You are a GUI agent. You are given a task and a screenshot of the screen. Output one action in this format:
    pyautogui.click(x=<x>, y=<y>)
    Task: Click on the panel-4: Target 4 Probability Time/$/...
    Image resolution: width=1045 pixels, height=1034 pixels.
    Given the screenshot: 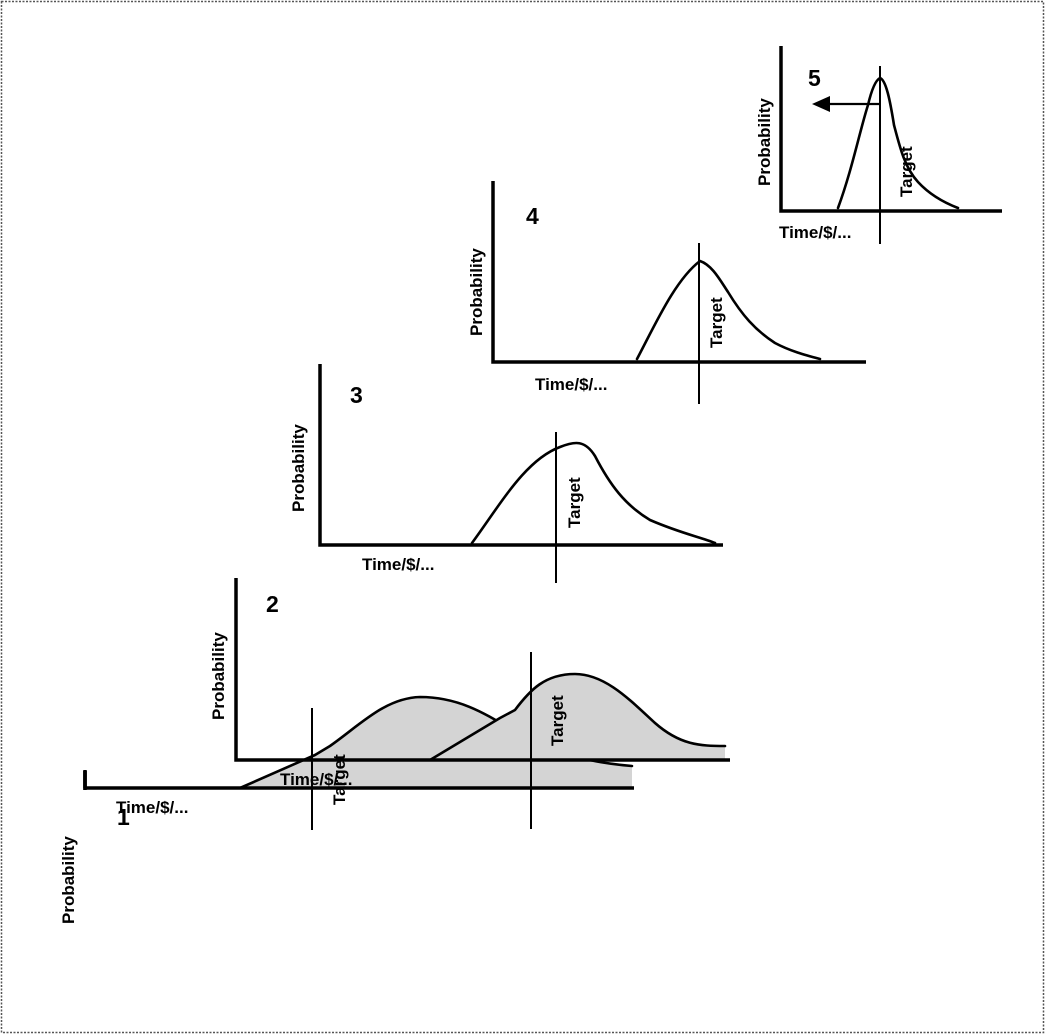 What is the action you would take?
    pyautogui.click(x=666, y=292)
    